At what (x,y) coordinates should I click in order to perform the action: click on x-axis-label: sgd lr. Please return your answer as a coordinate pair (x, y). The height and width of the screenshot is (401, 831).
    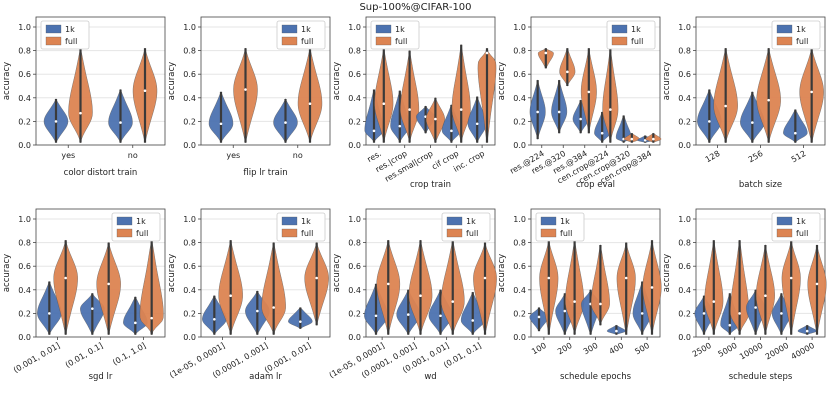
    Looking at the image, I should click on (101, 377).